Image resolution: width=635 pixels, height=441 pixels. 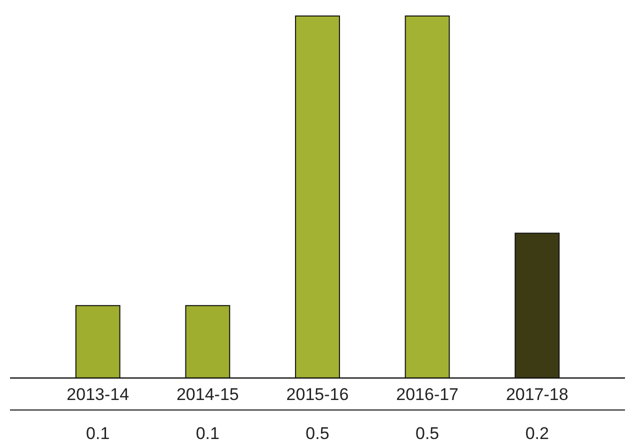 I want to click on x-tick-label: 2015-16, so click(x=317, y=394).